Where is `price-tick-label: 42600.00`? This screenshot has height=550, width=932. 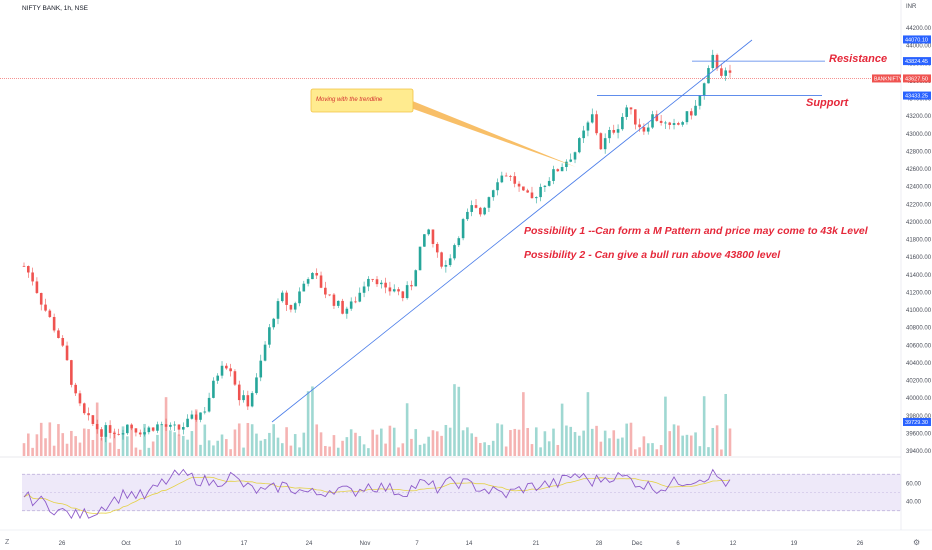 price-tick-label: 42600.00 is located at coordinates (919, 170).